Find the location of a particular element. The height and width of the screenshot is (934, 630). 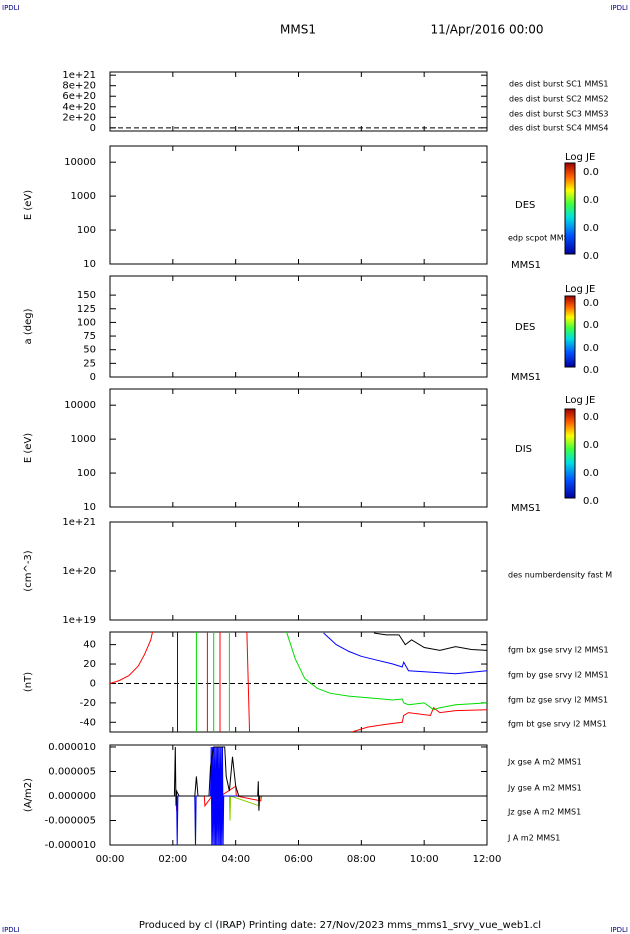

y-tick-label: -0.000010 is located at coordinates (70, 845).